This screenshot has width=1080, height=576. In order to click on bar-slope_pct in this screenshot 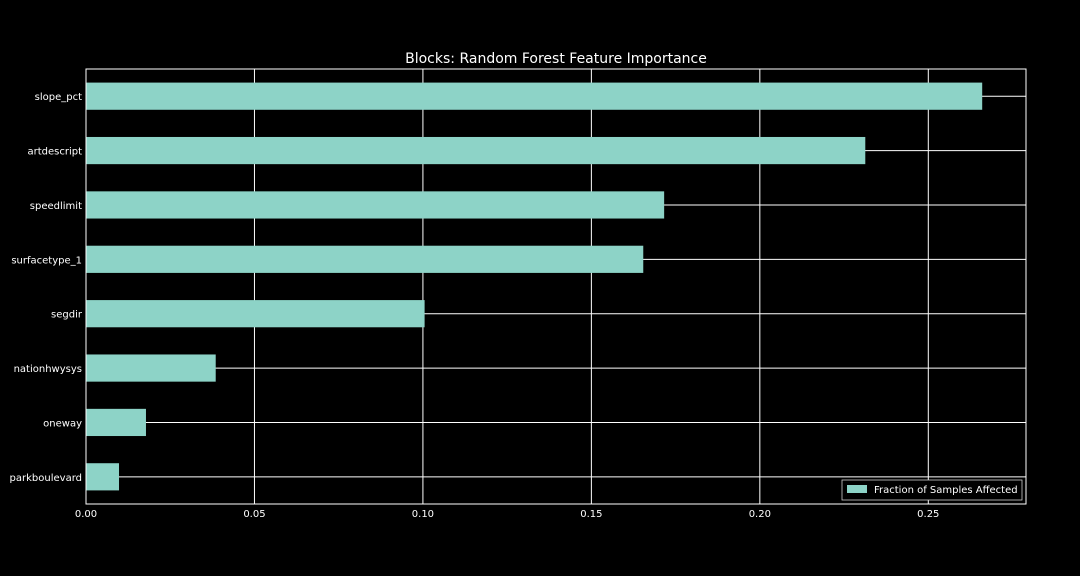, I will do `click(534, 96)`.